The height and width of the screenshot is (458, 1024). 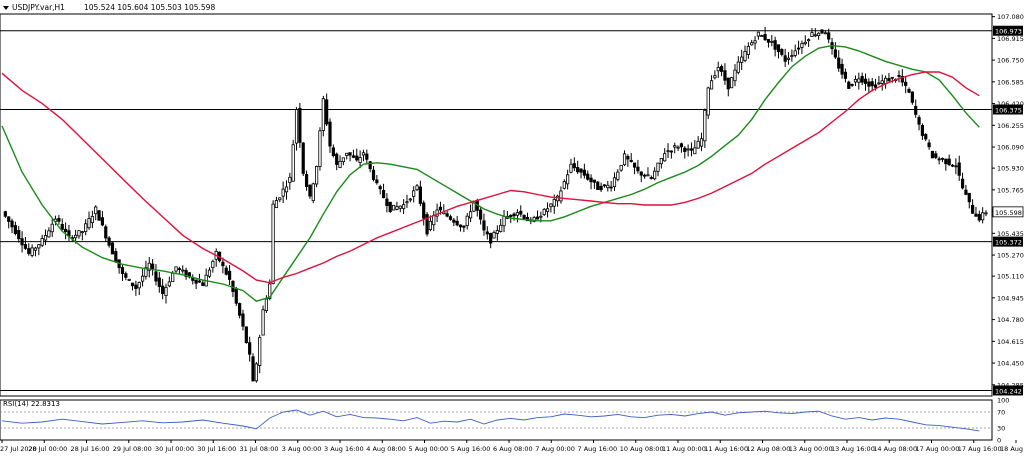 I want to click on price-tick-label: 105.110, so click(x=1010, y=277).